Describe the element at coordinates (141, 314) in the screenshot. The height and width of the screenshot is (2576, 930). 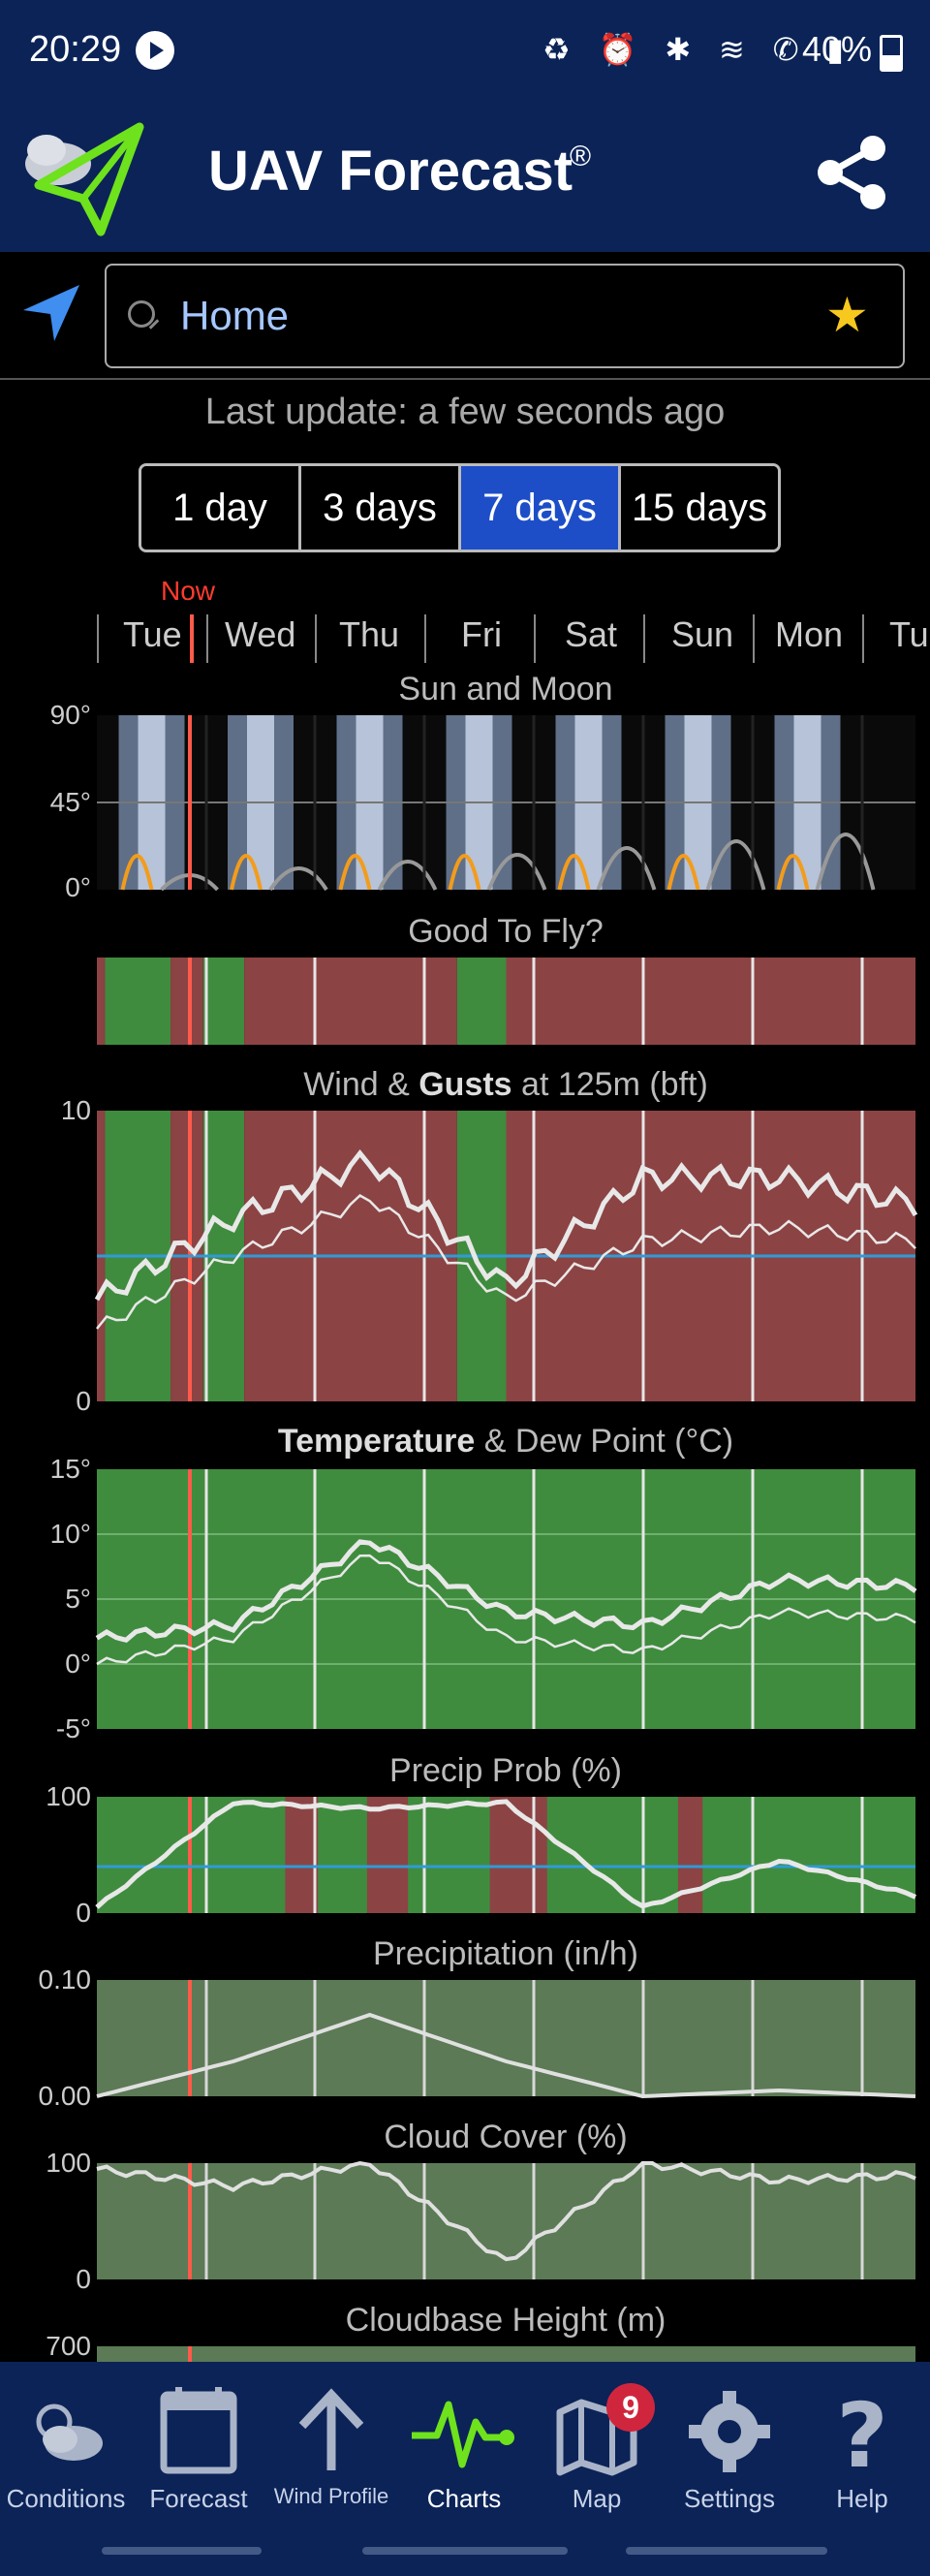
I see `search-icon` at that location.